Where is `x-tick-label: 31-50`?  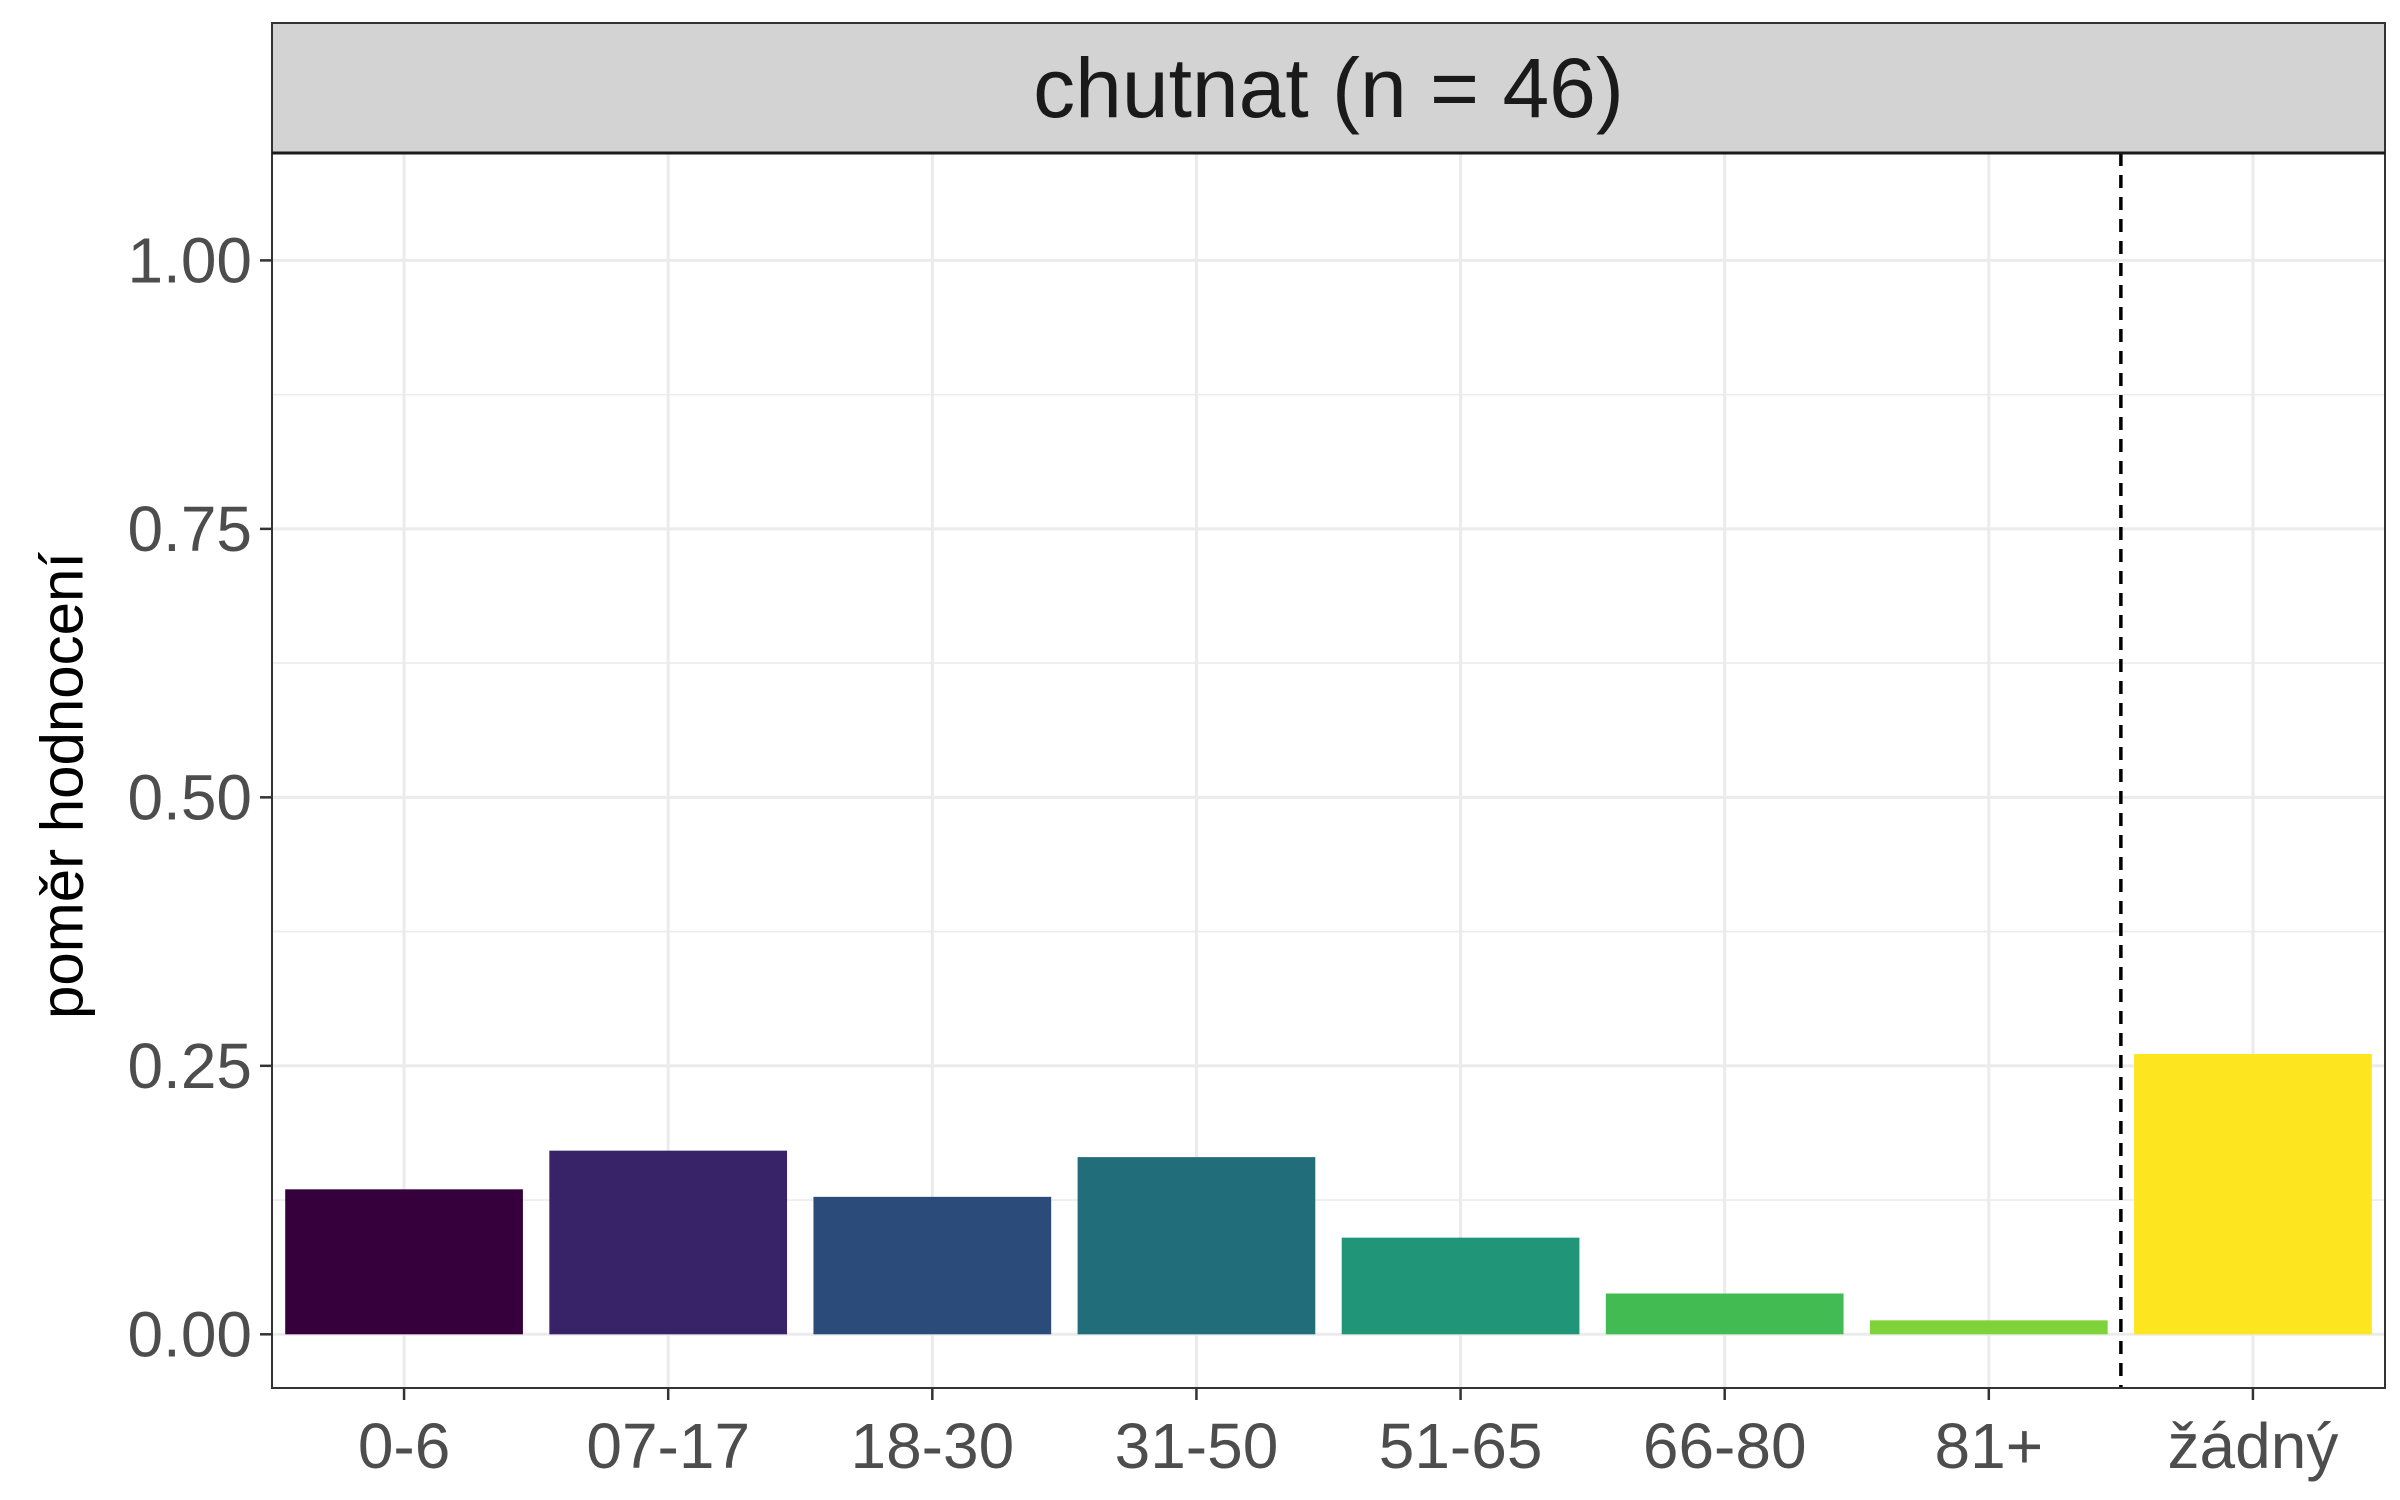 x-tick-label: 31-50 is located at coordinates (1197, 1446).